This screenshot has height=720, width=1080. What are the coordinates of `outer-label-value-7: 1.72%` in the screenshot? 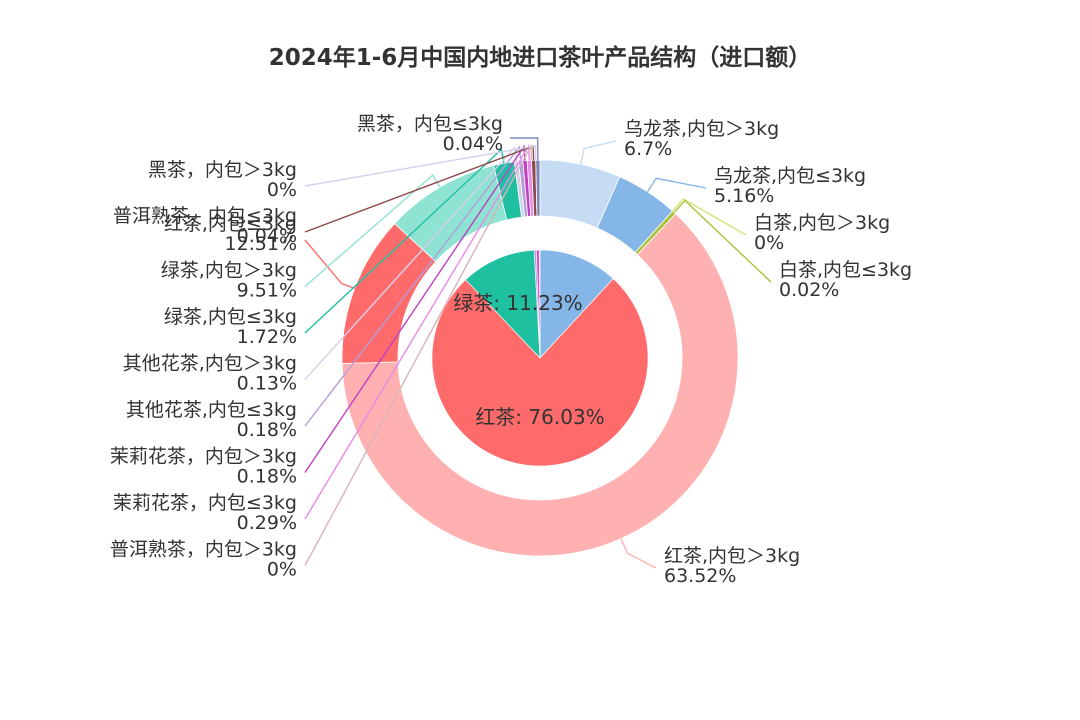 It's located at (267, 337).